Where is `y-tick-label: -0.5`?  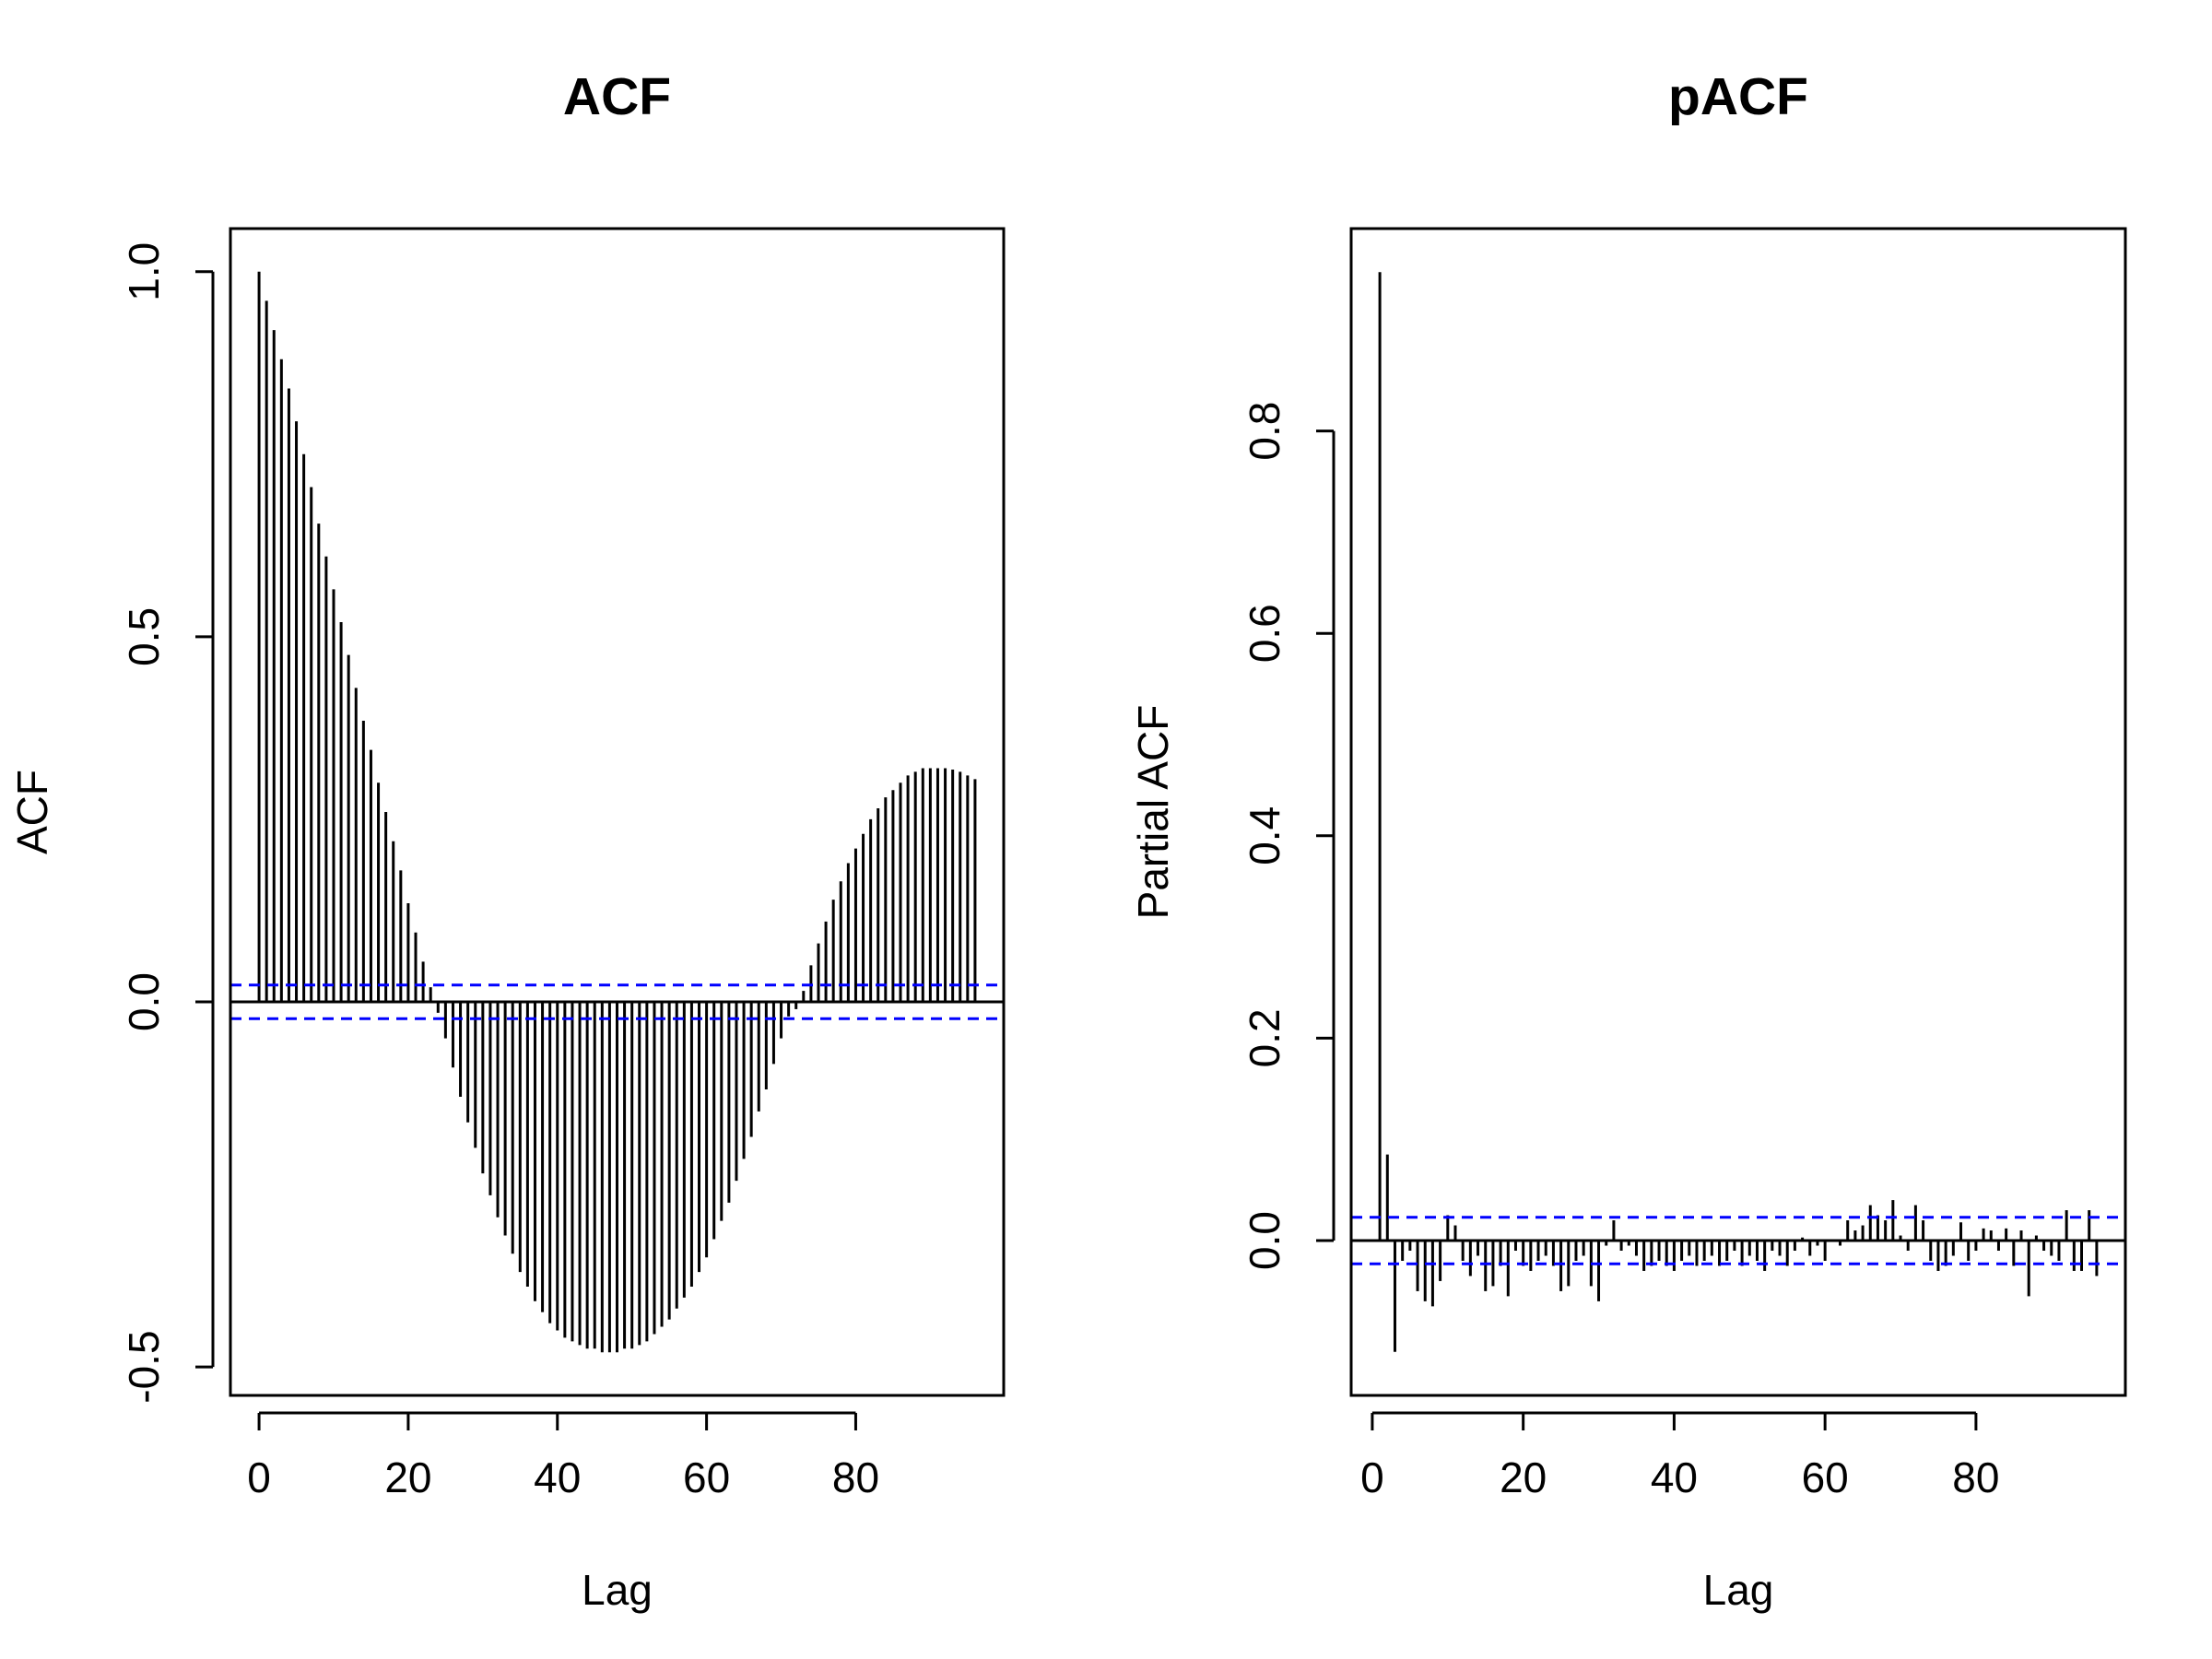
y-tick-label: -0.5 is located at coordinates (144, 1366).